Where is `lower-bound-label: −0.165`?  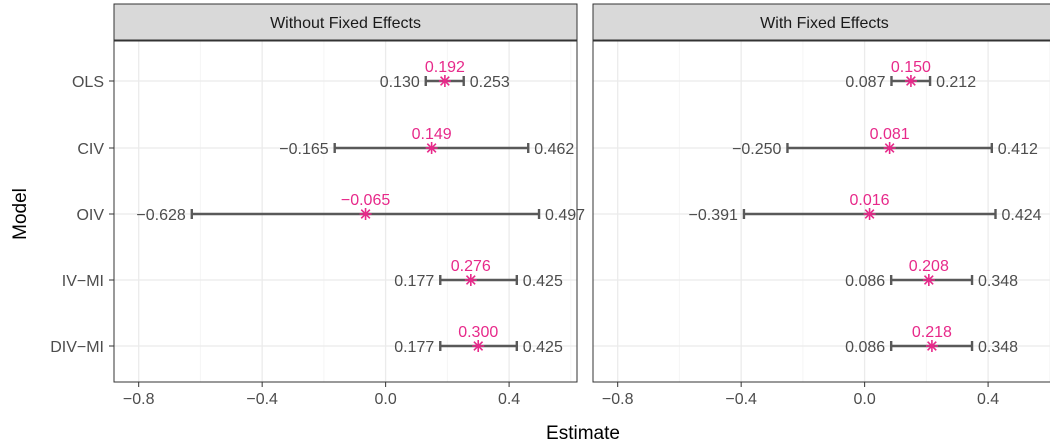 lower-bound-label: −0.165 is located at coordinates (303, 149).